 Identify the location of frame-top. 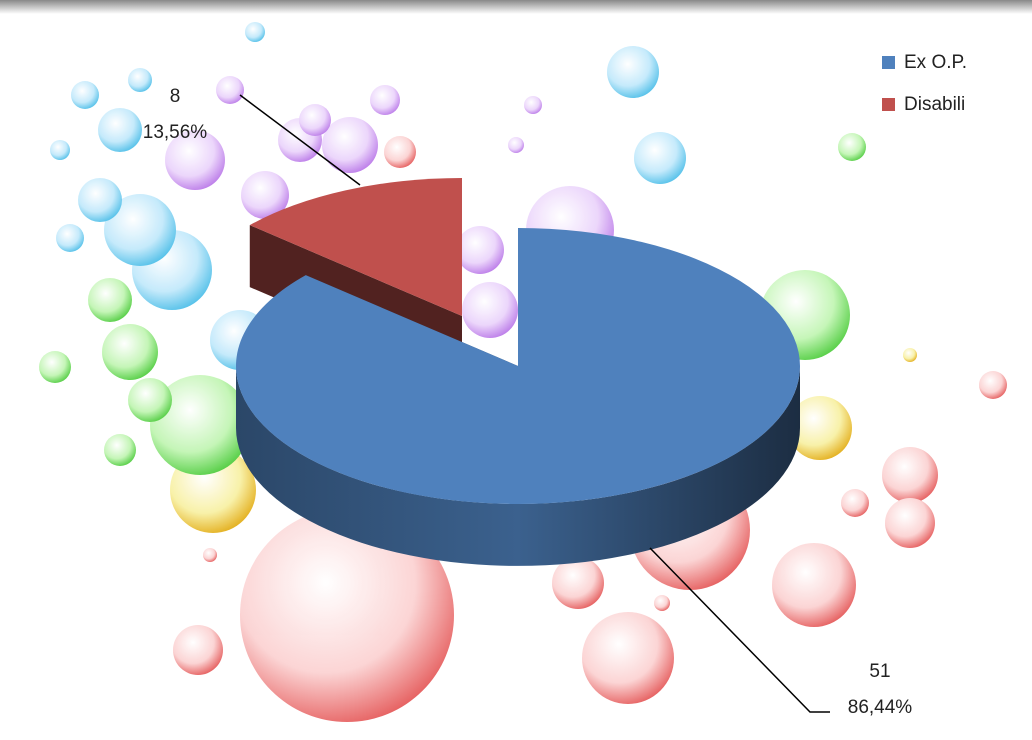
(516, 7).